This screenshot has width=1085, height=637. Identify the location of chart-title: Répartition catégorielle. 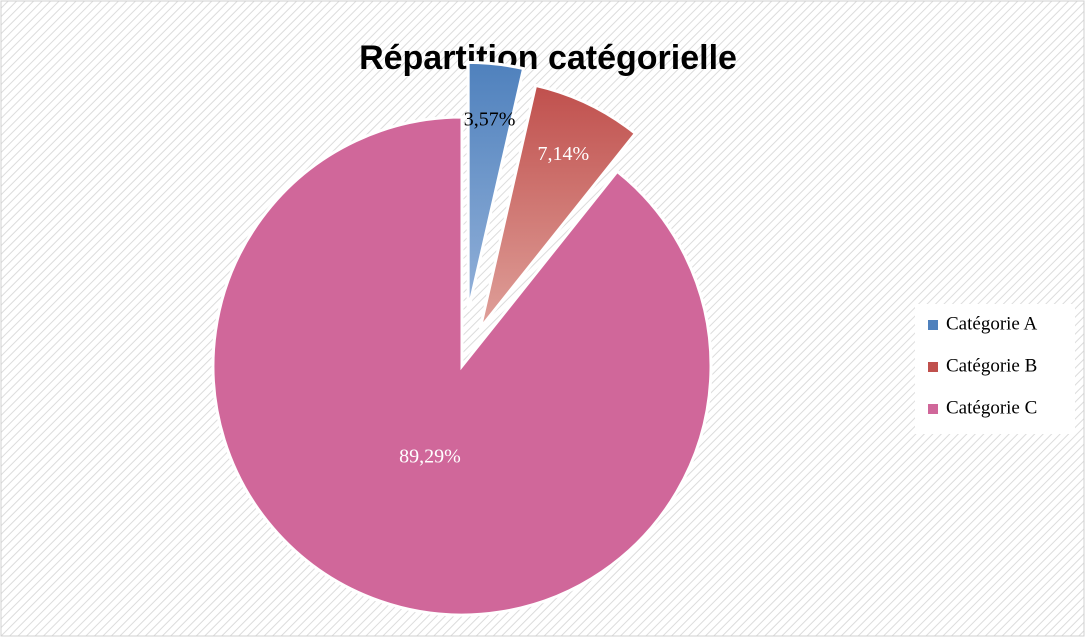
(548, 58).